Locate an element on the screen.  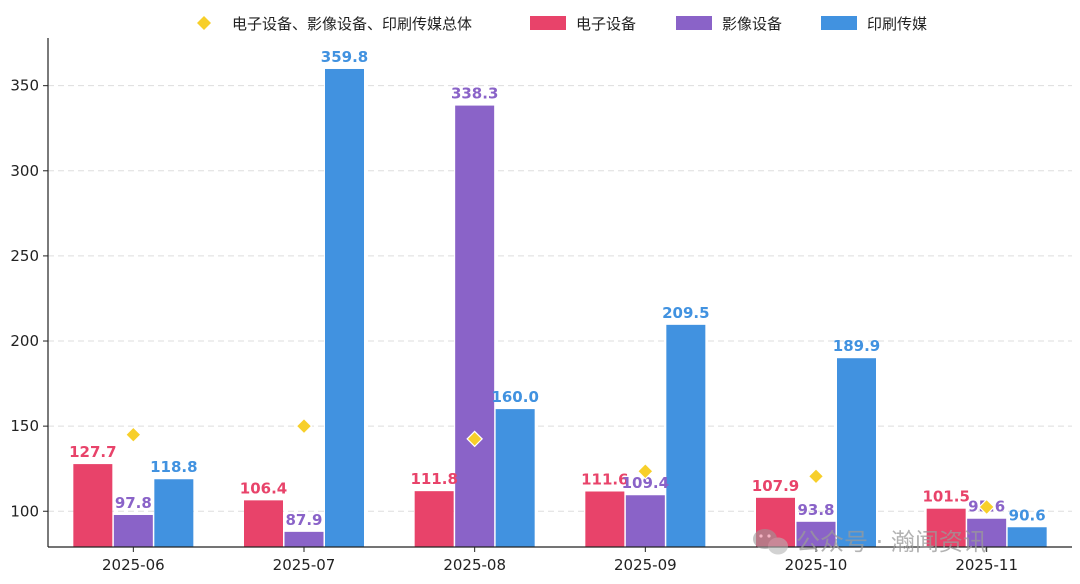
bar-value-label: 160.0 is located at coordinates (514, 397).